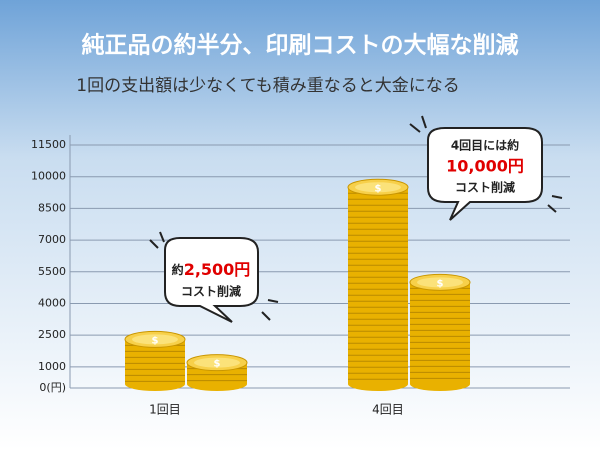  Describe the element at coordinates (52, 207) in the screenshot. I see `y-tick-label: 8500` at that location.